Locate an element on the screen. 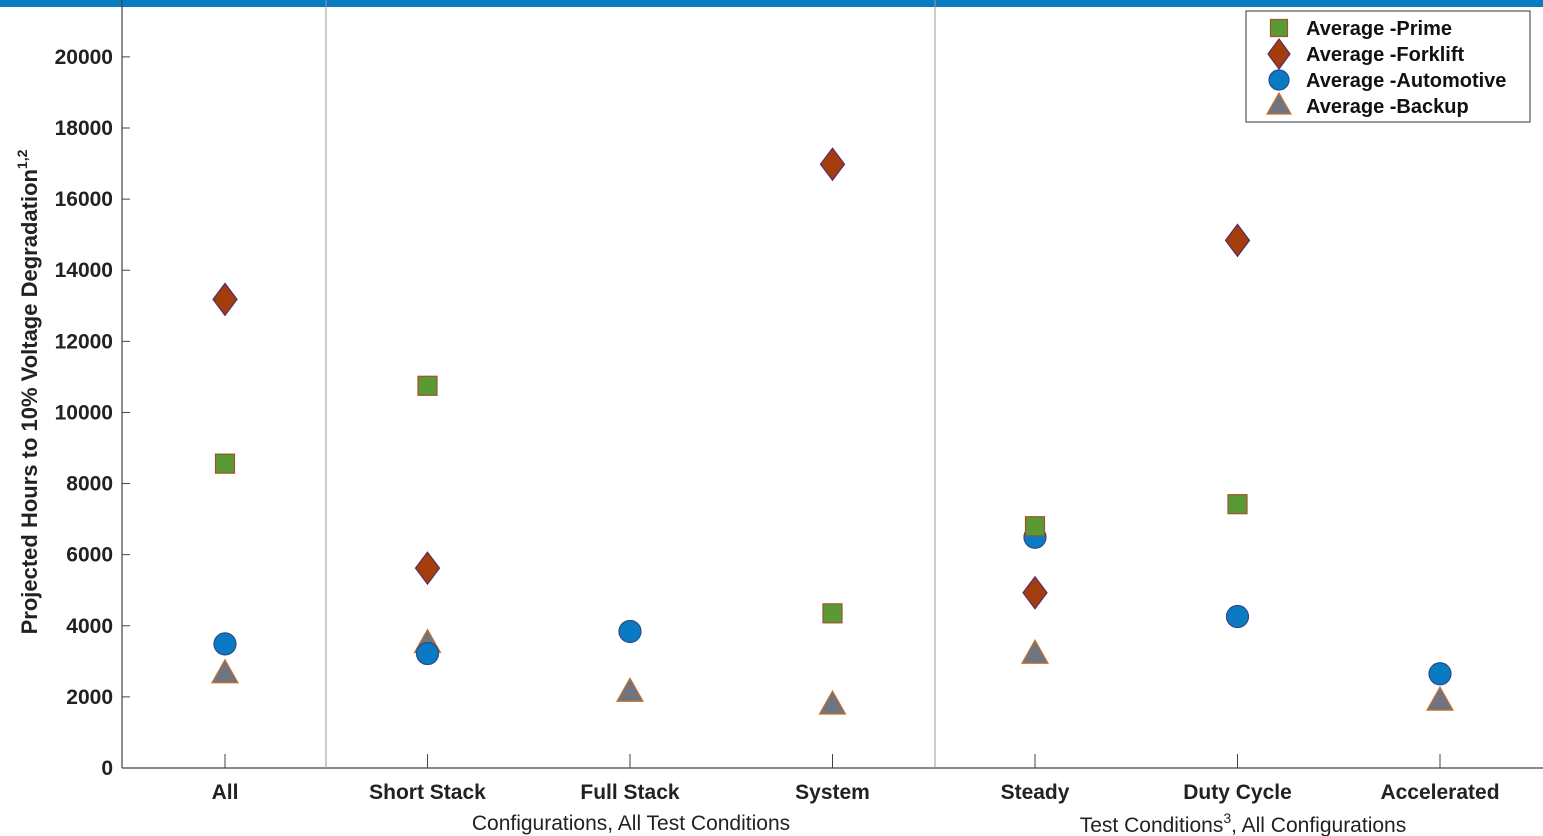 The width and height of the screenshot is (1543, 836). legend-marker-square is located at coordinates (1279, 28).